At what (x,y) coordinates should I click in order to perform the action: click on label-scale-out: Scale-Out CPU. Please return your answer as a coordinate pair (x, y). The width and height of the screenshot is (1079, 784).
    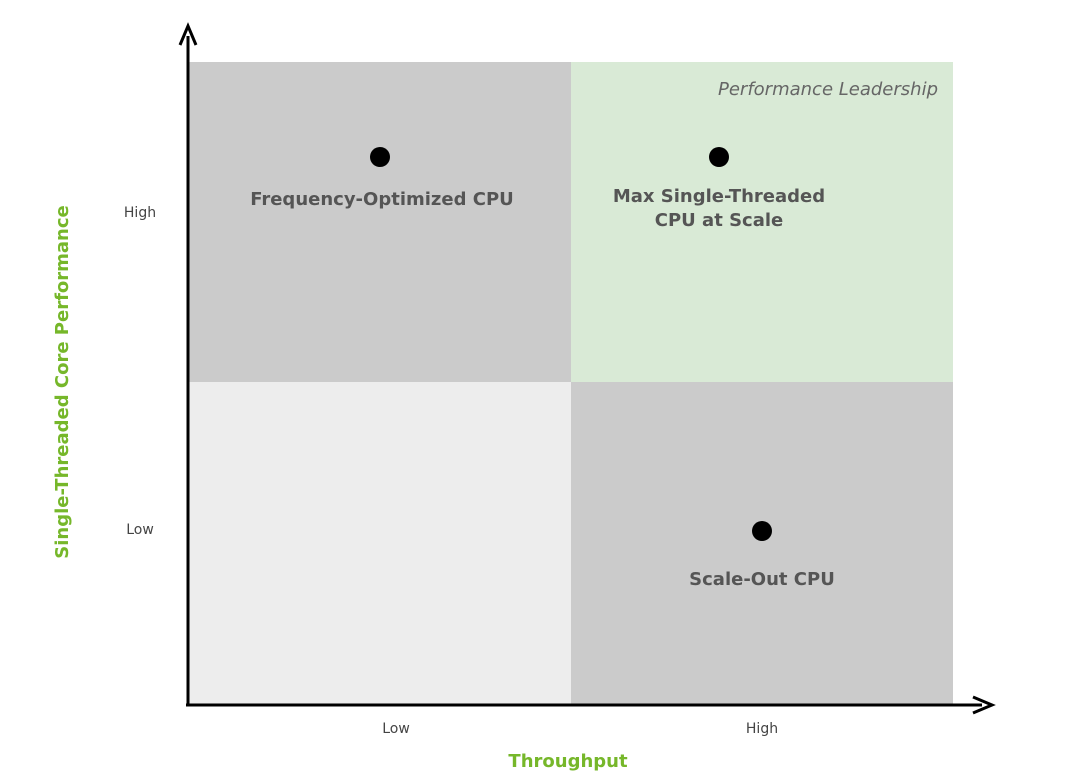
    Looking at the image, I should click on (762, 579).